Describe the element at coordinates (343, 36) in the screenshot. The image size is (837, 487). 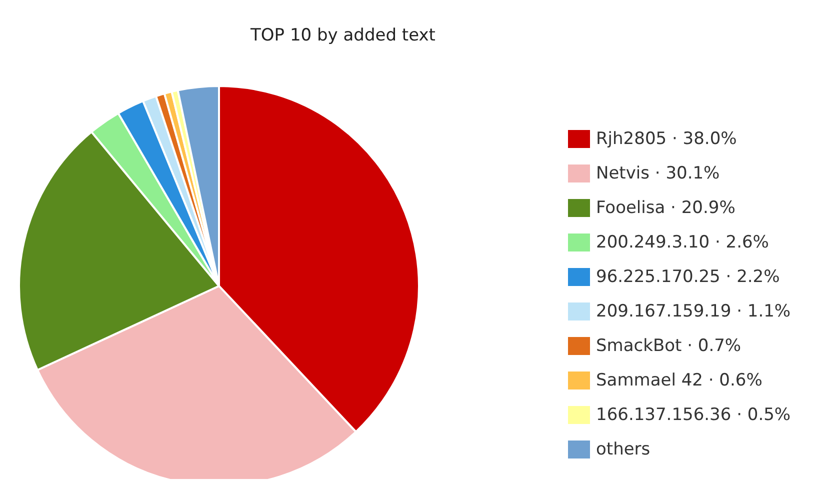
I see `chart-title: TOP 10 by added text` at that location.